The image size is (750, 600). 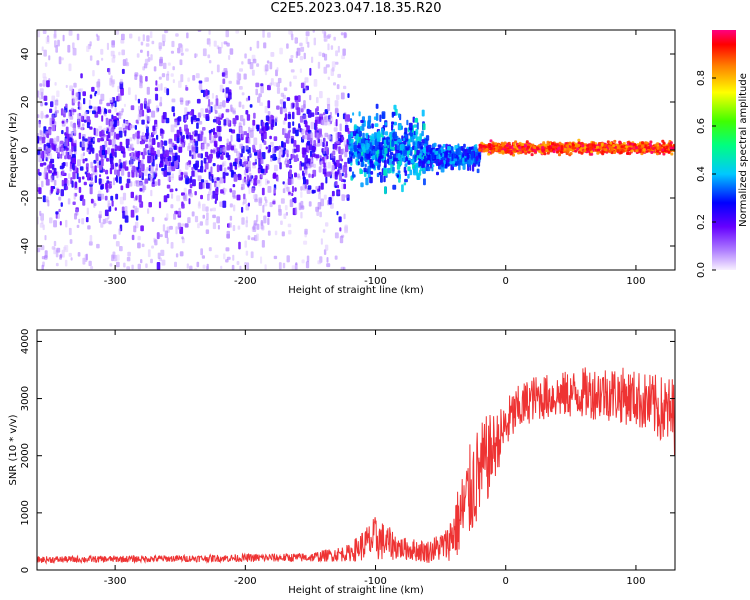 I want to click on colorbar-tick-label: 0.8, so click(x=701, y=78).